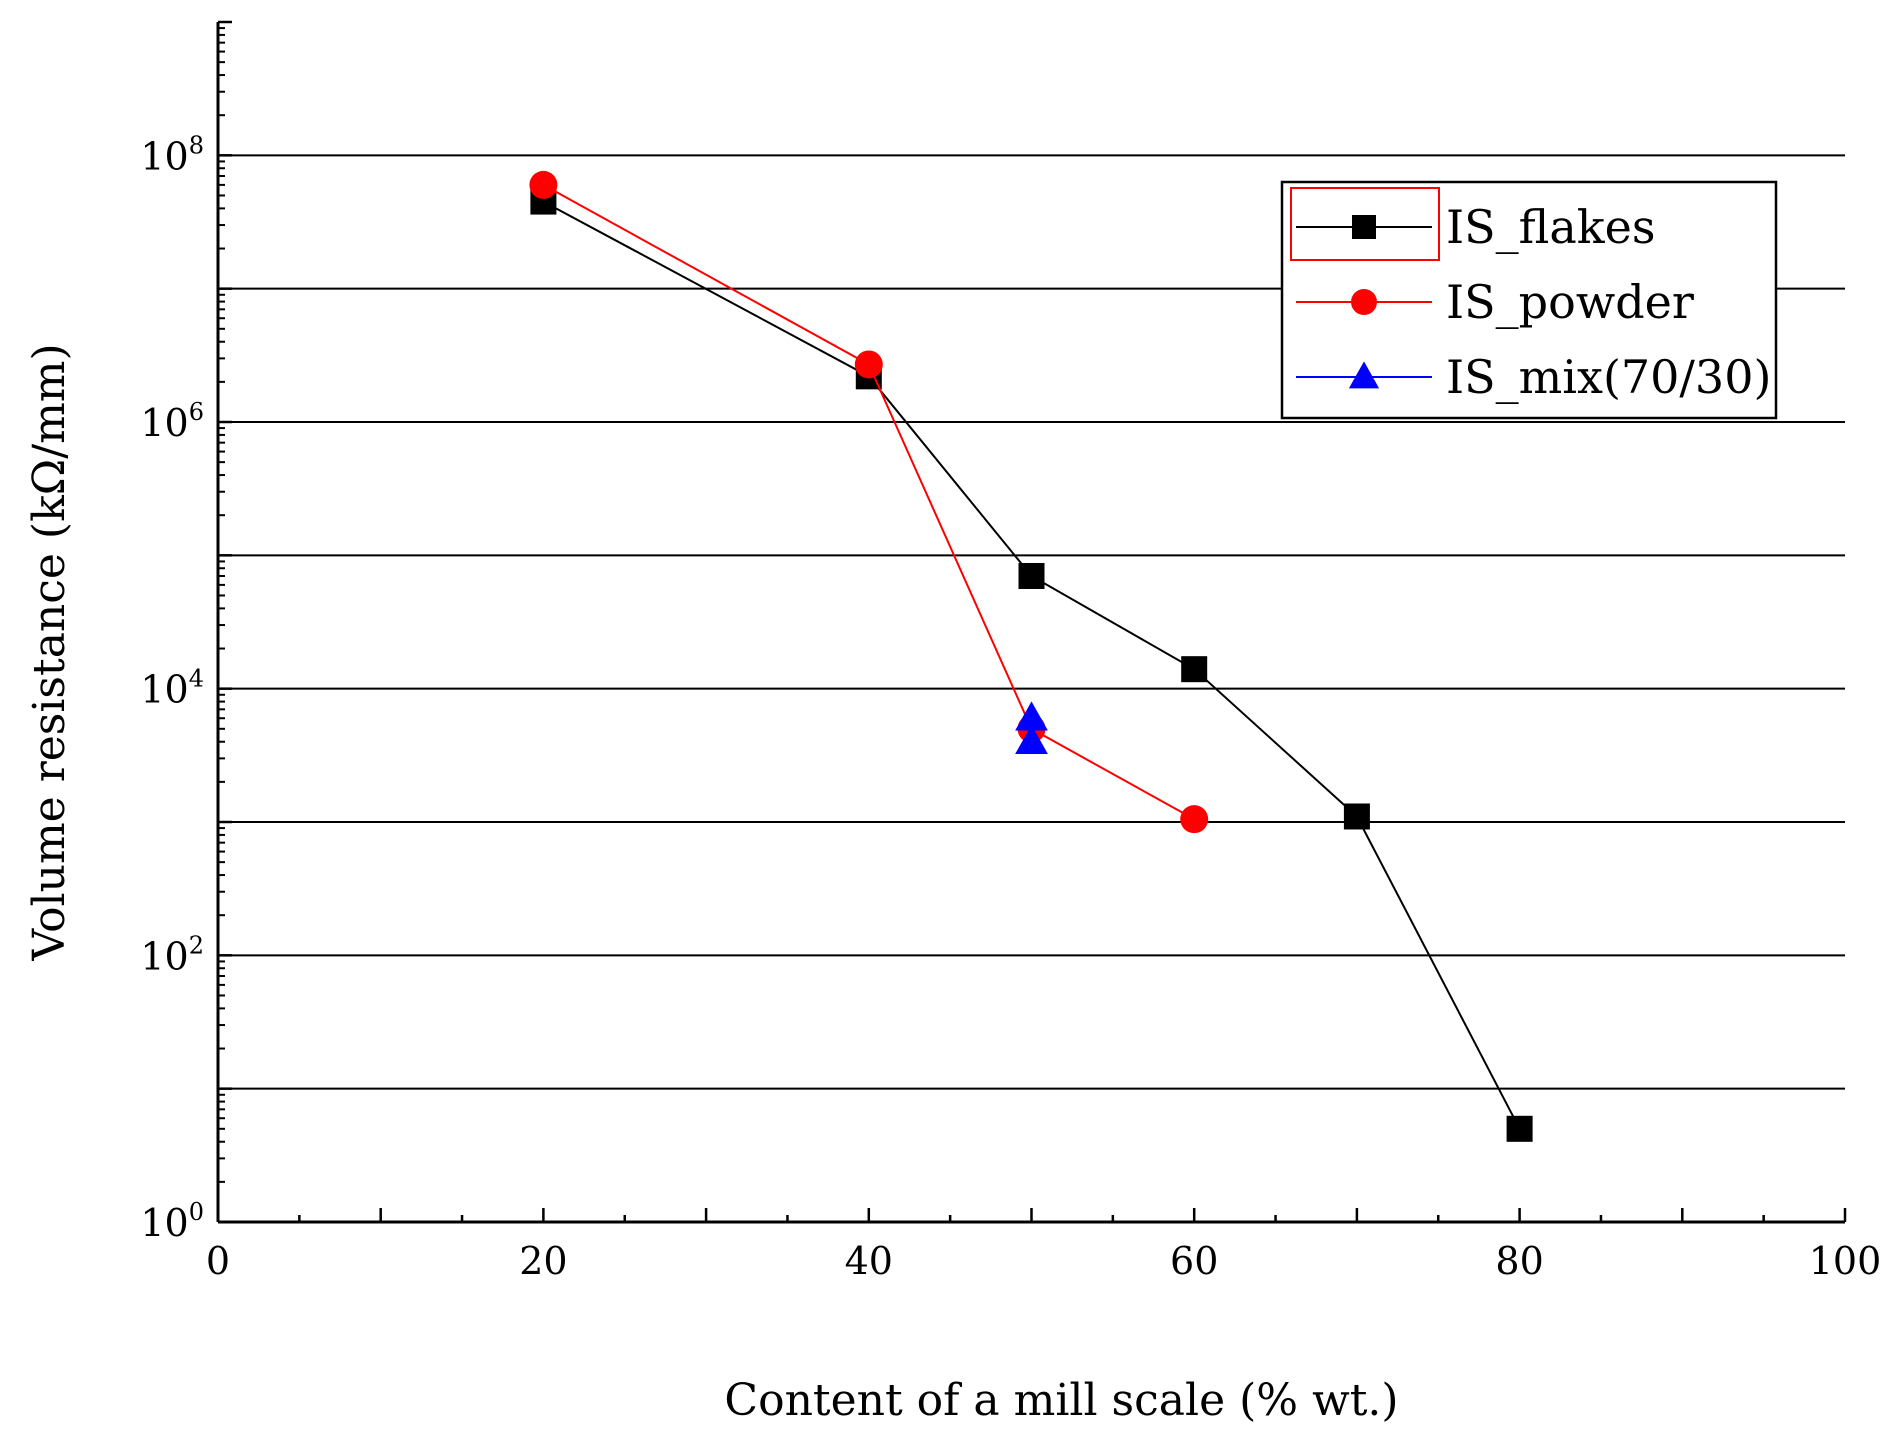 Image resolution: width=1902 pixels, height=1444 pixels. Describe the element at coordinates (543, 1261) in the screenshot. I see `x-tick-label: 20` at that location.